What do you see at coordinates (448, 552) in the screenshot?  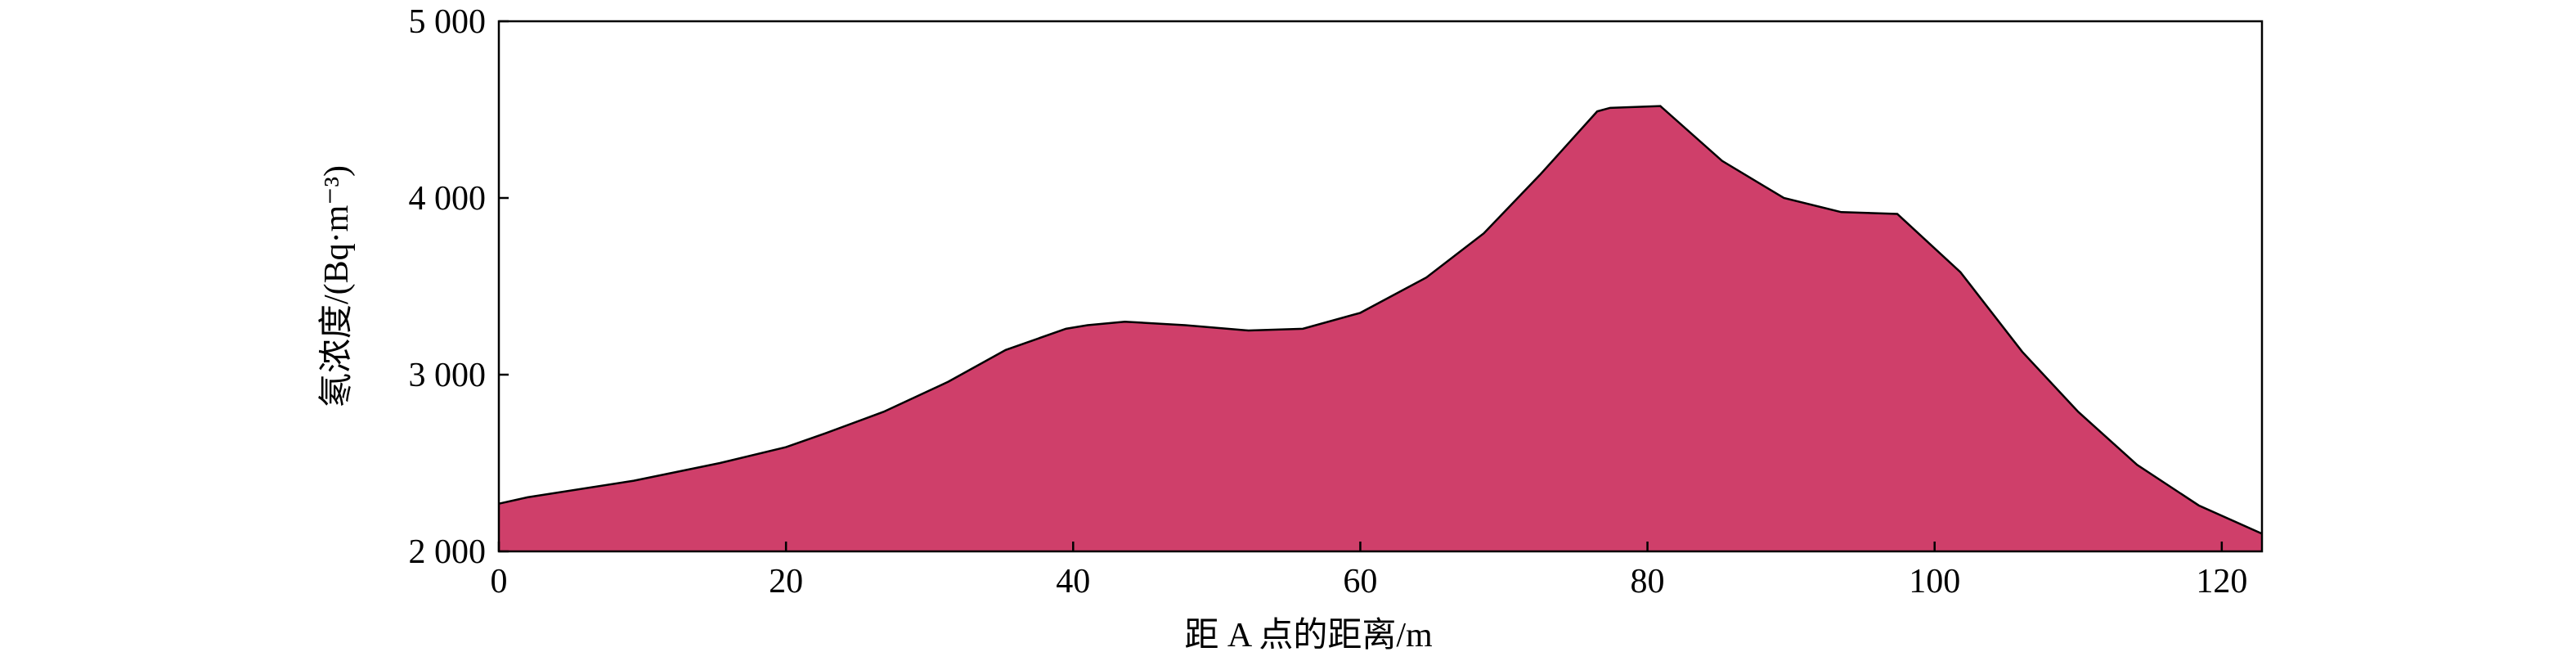 I see `y-tick-label: 2 000` at bounding box center [448, 552].